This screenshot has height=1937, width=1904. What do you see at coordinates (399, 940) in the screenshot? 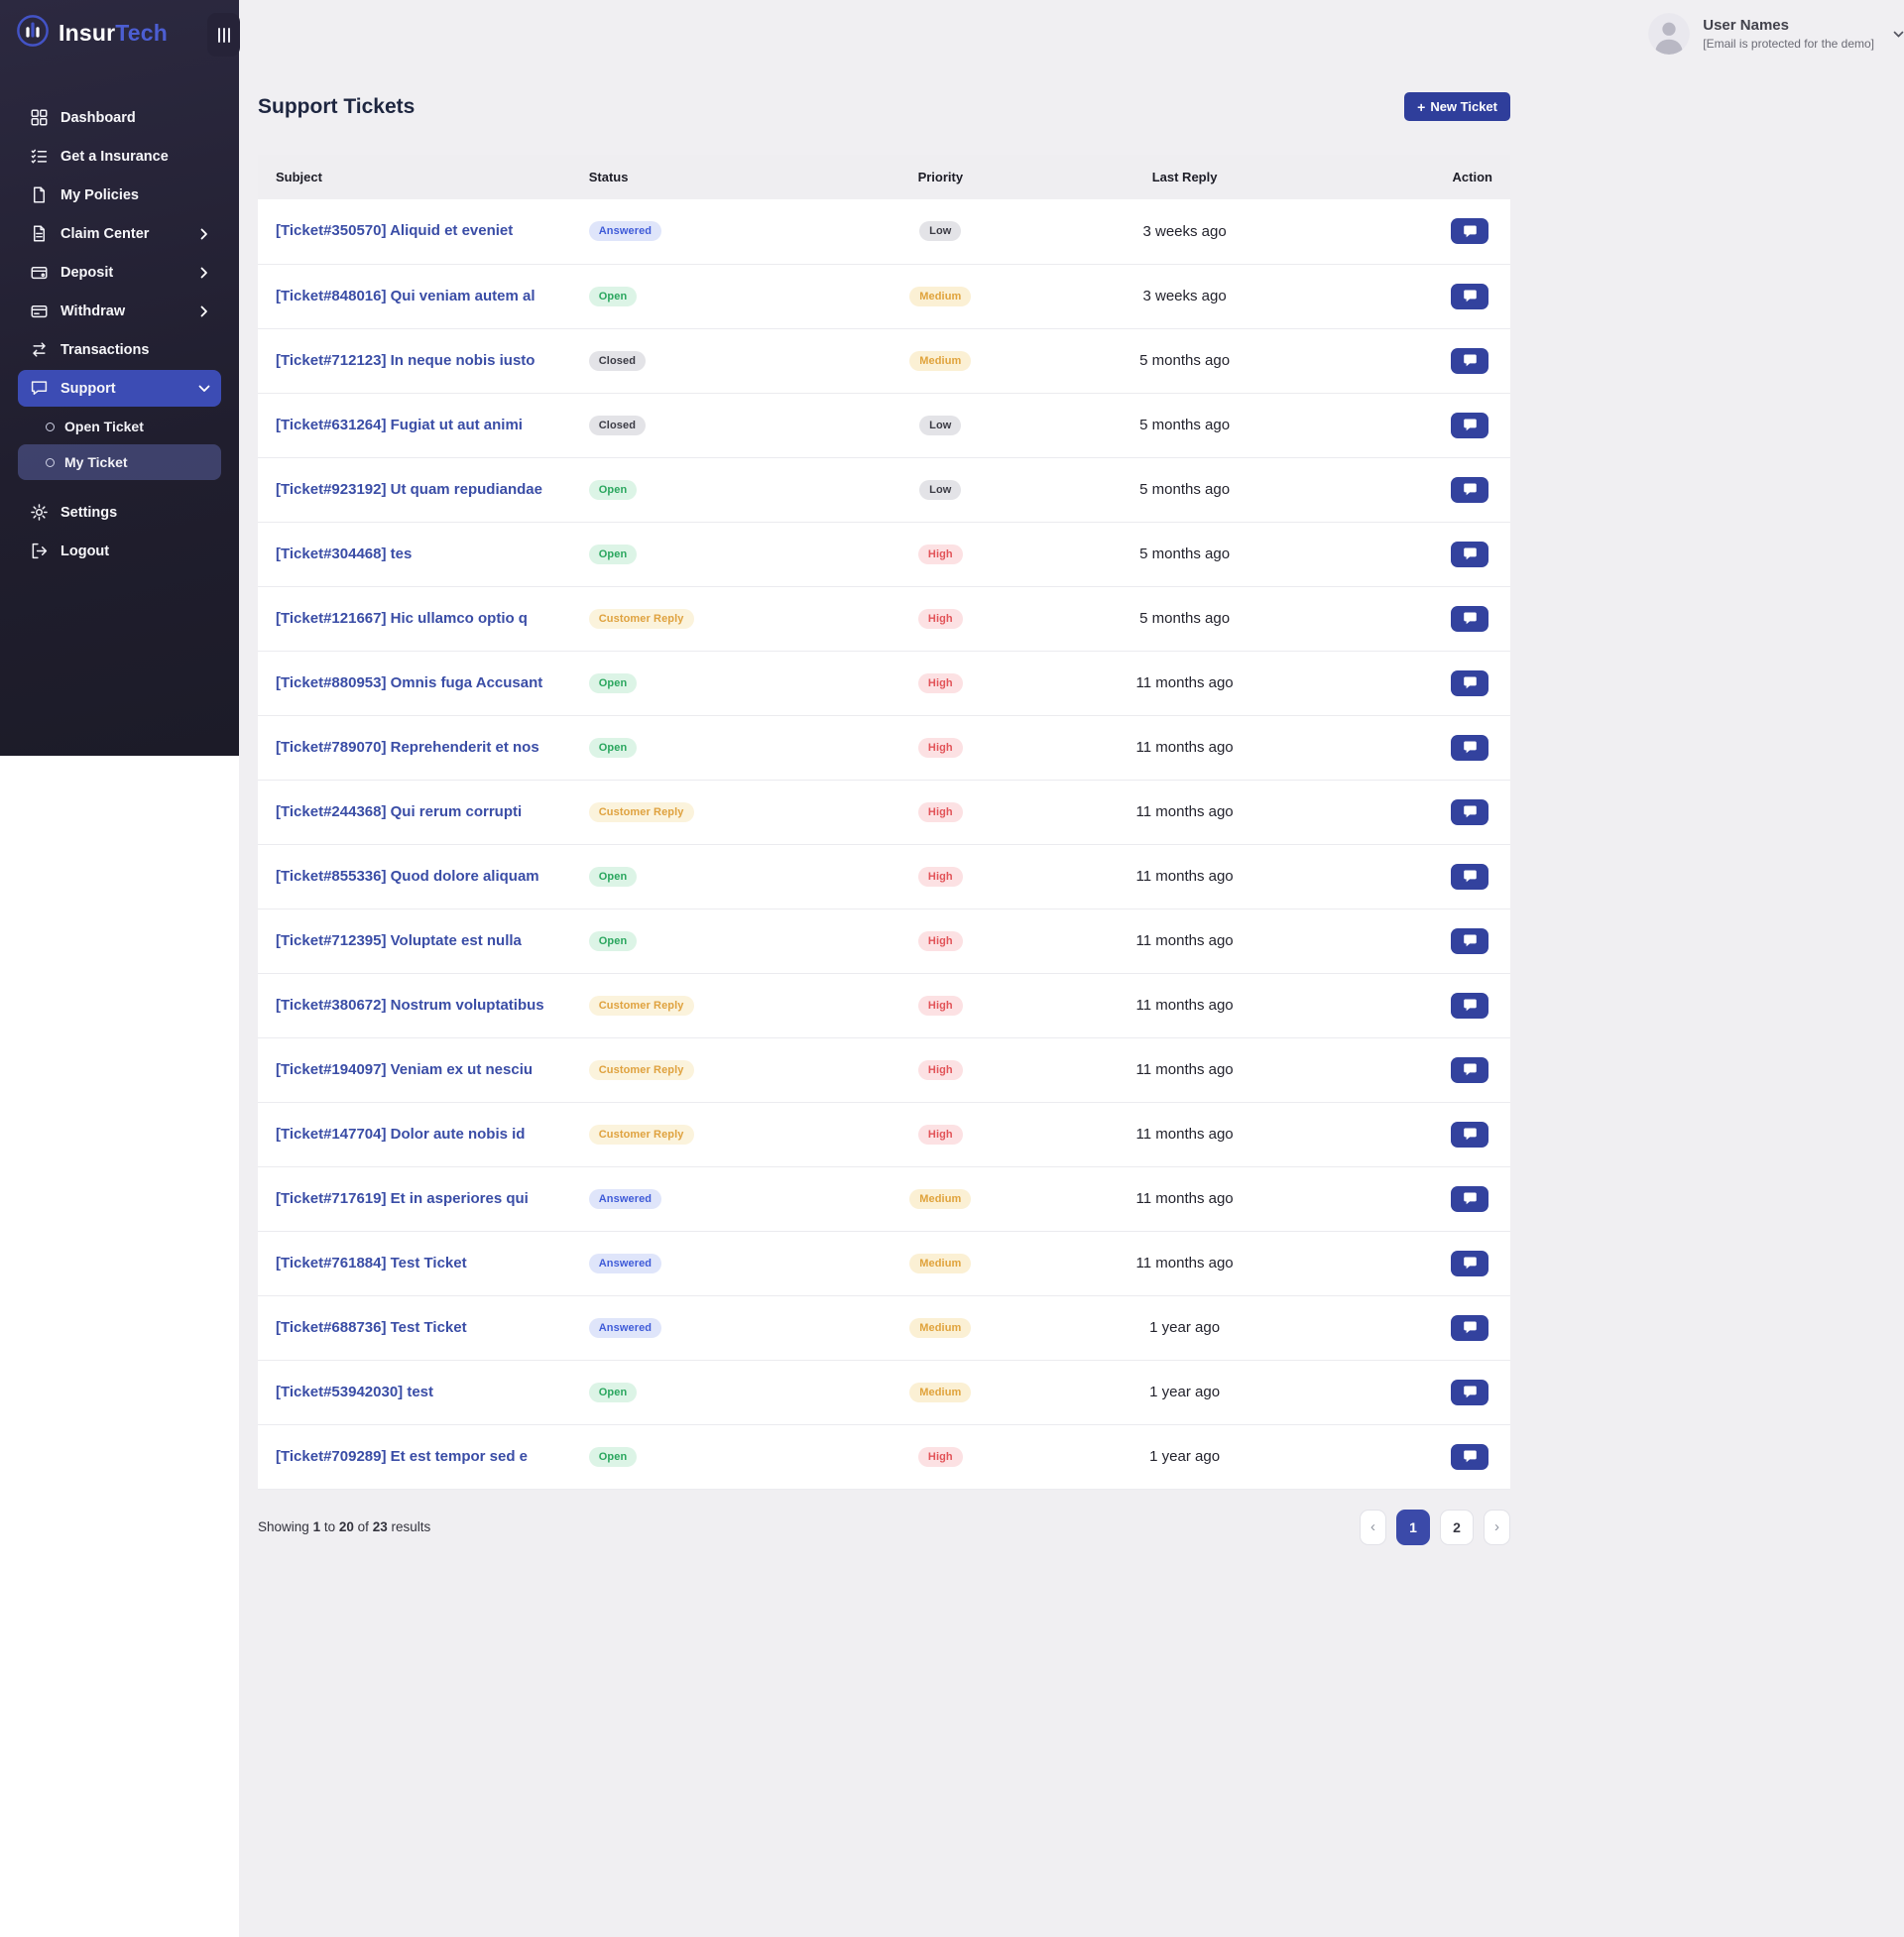
I see `ticket-subject-link: [Ticket#712395] Voluptate est nulla` at bounding box center [399, 940].